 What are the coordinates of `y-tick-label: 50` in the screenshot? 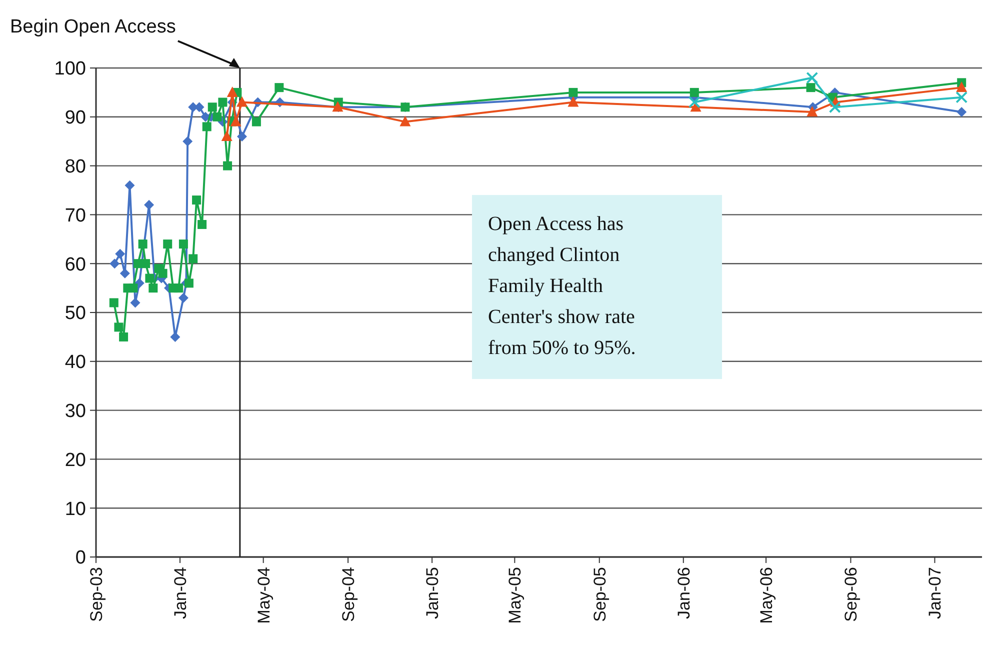 It's located at (75, 313).